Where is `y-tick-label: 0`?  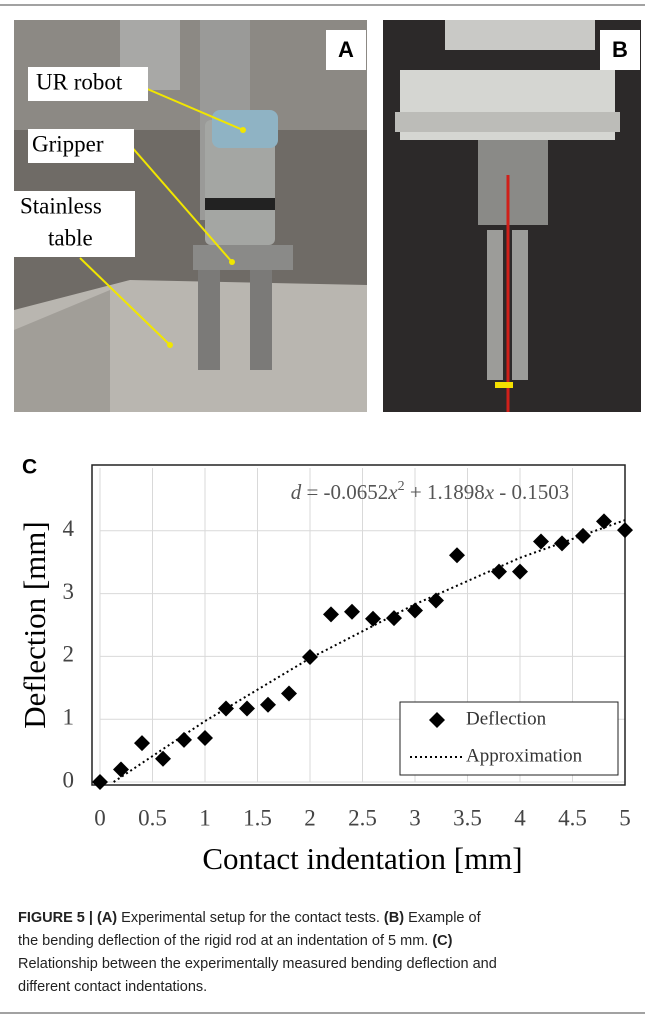
y-tick-label: 0 is located at coordinates (69, 779).